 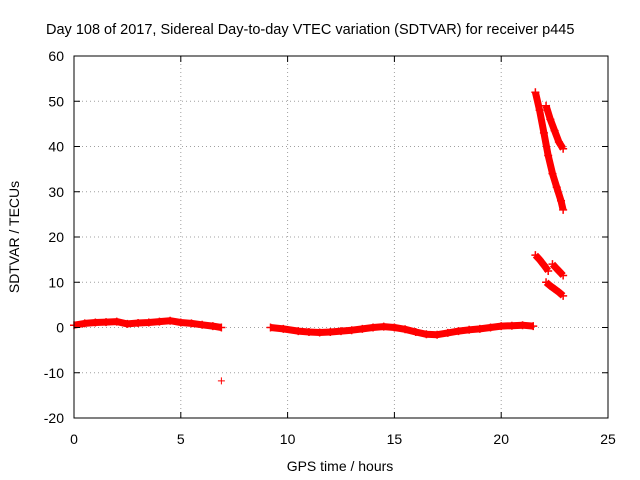 I want to click on y-tick-label: 30, so click(x=56, y=192).